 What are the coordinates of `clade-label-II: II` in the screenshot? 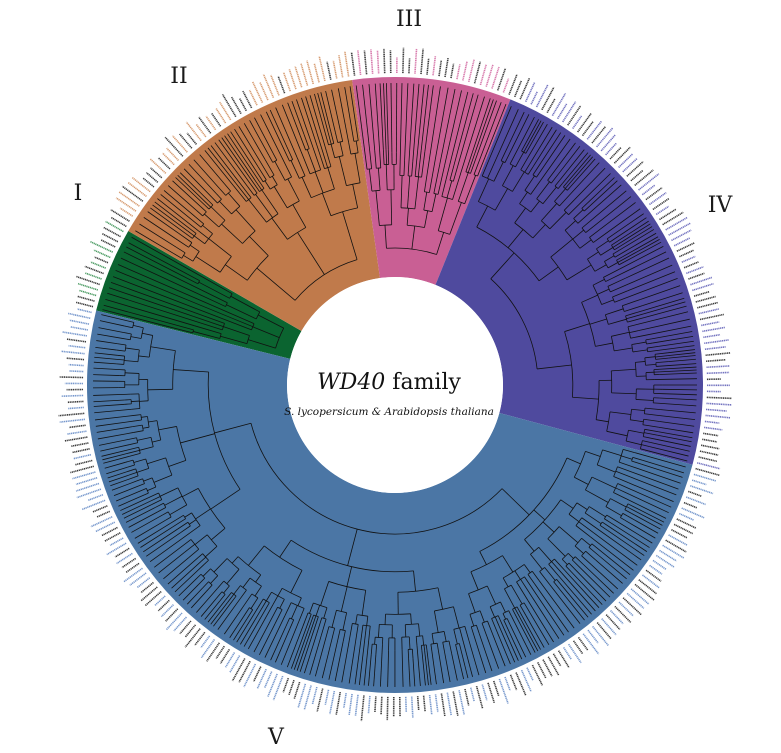 It's located at (178, 76).